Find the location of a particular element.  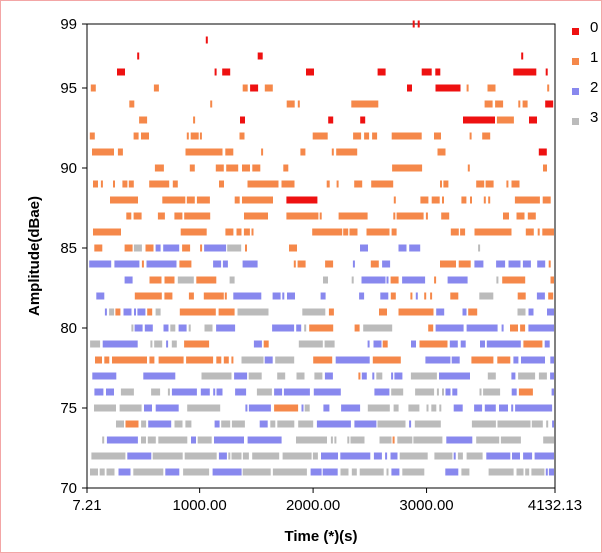

x-tick-label: 2000.00 is located at coordinates (313, 505).